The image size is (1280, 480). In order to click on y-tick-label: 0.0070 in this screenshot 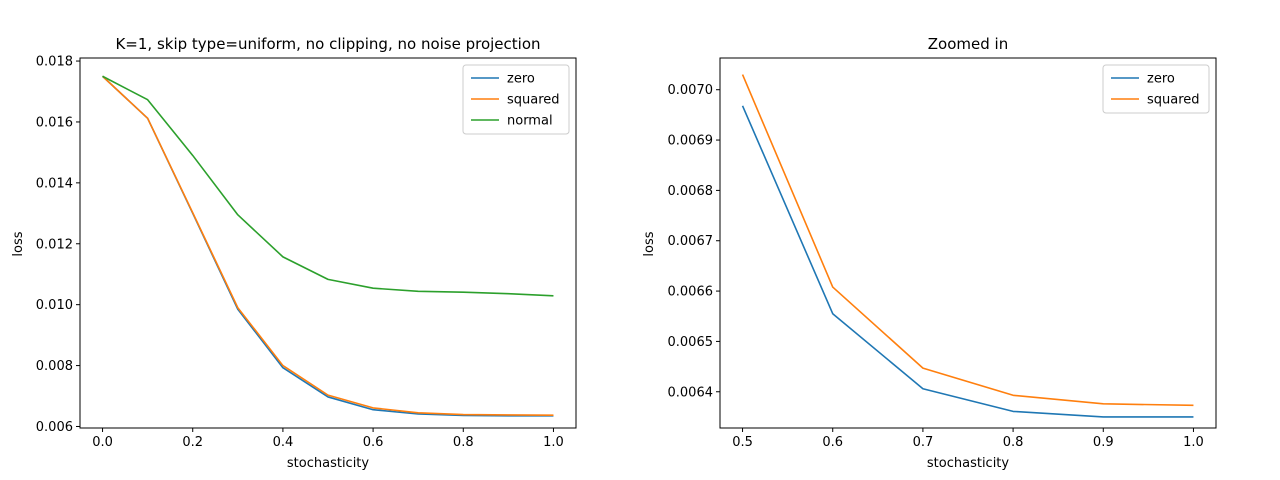, I will do `click(691, 90)`.